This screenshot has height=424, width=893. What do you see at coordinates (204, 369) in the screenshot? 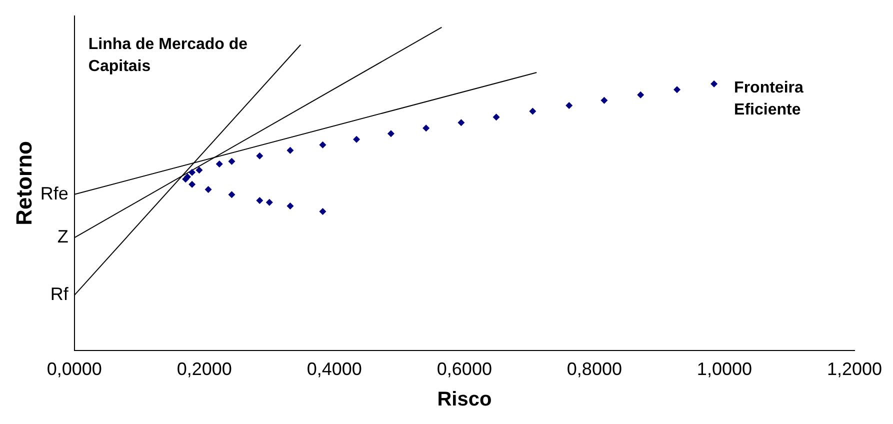
I see `x-tick-label: 0,2000` at bounding box center [204, 369].